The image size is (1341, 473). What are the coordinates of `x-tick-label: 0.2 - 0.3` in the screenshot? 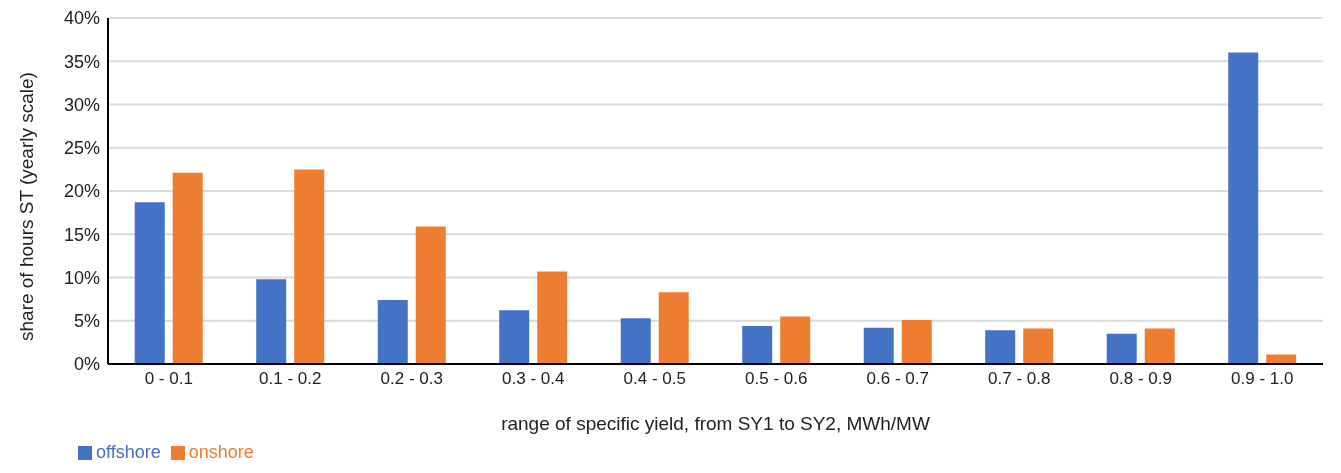 It's located at (411, 379).